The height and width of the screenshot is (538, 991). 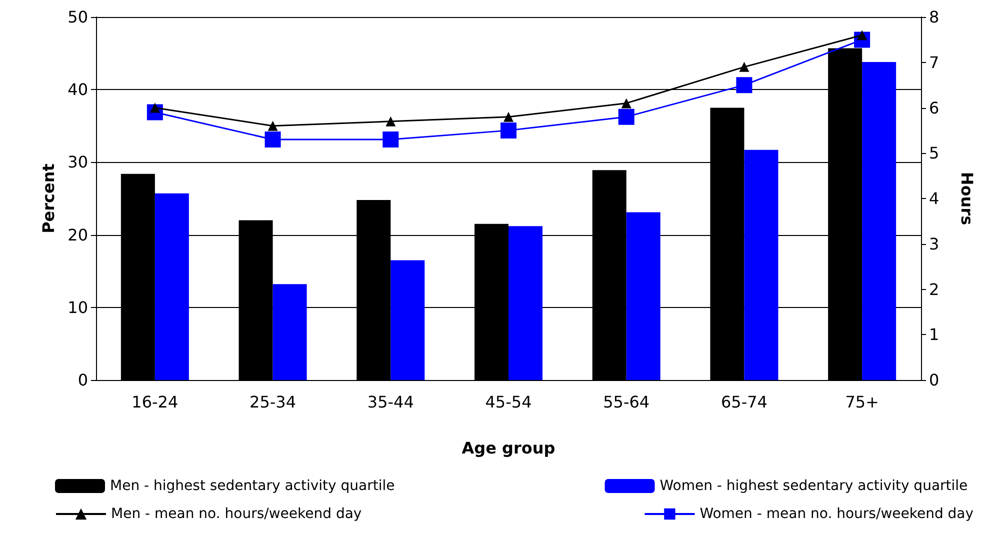 What do you see at coordinates (273, 402) in the screenshot?
I see `x-tick-label: 25-34` at bounding box center [273, 402].